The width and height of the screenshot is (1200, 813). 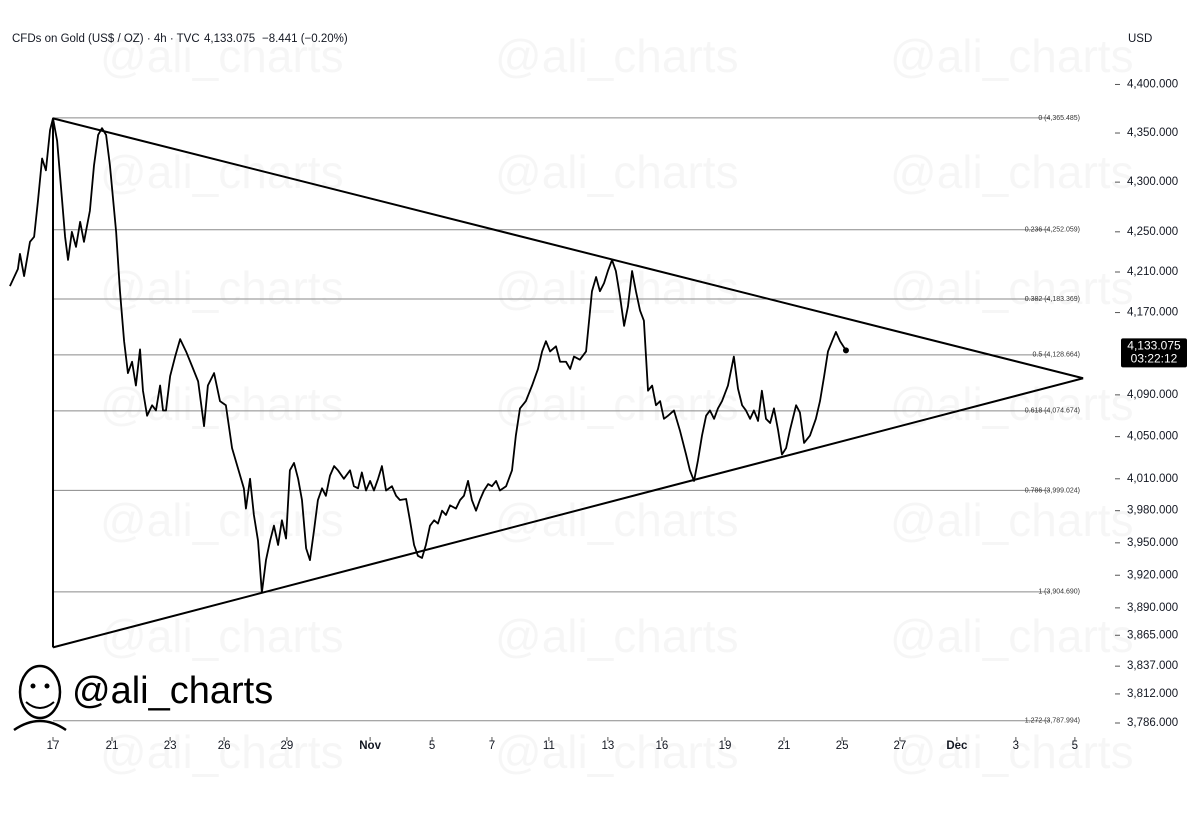 What do you see at coordinates (1052, 411) in the screenshot?
I see `fib-label: 0.618 (4,074.674)` at bounding box center [1052, 411].